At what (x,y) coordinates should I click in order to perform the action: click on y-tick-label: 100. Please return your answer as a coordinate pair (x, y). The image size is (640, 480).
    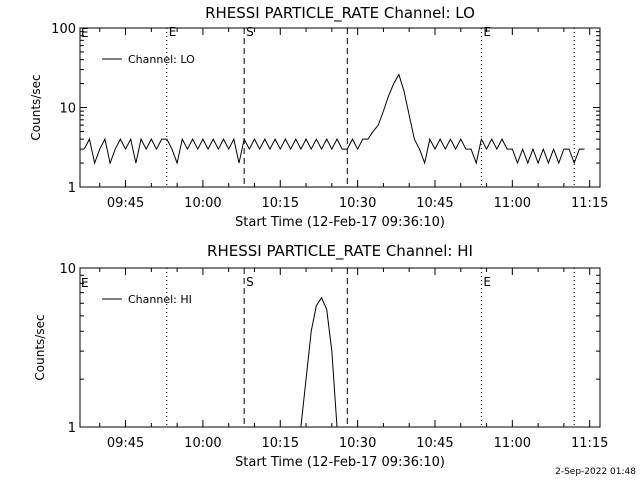
    Looking at the image, I should click on (63, 29).